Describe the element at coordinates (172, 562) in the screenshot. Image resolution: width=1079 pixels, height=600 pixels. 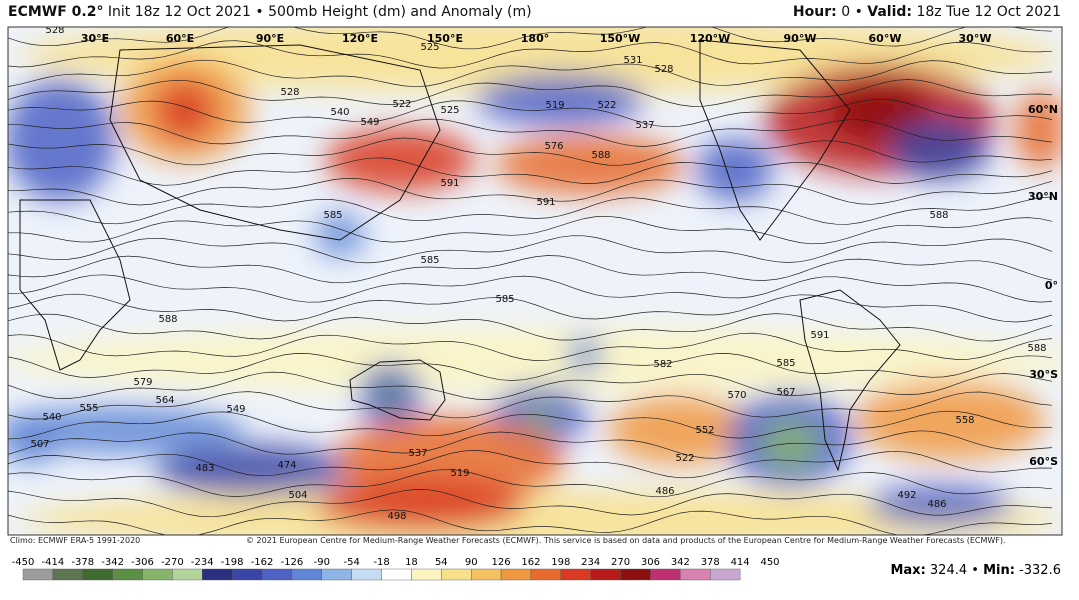
I see `colorbar-tick-label: -270` at that location.